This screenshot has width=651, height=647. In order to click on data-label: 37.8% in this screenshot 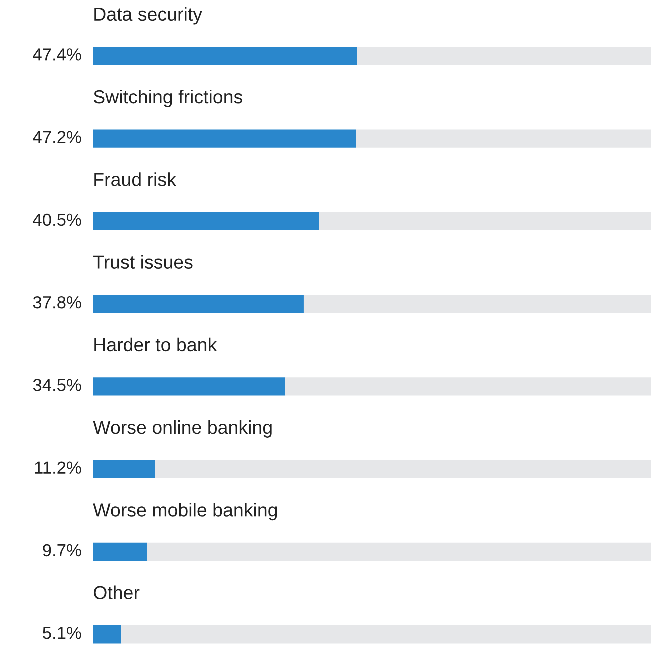, I will do `click(57, 302)`.